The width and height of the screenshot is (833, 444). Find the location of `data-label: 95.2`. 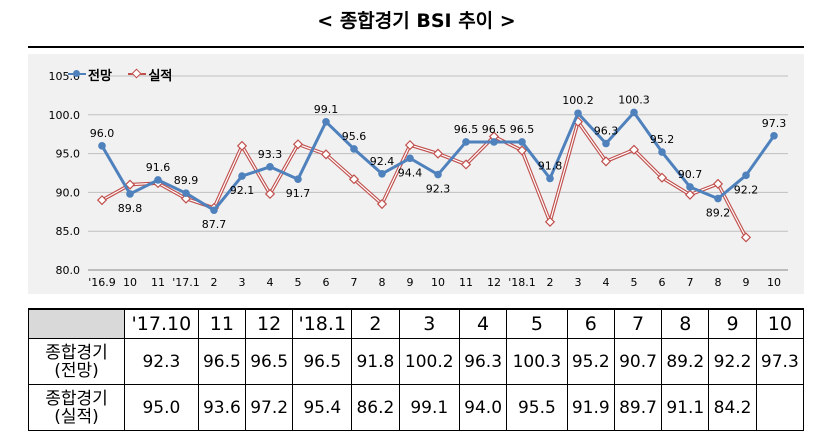

data-label: 95.2 is located at coordinates (662, 139).